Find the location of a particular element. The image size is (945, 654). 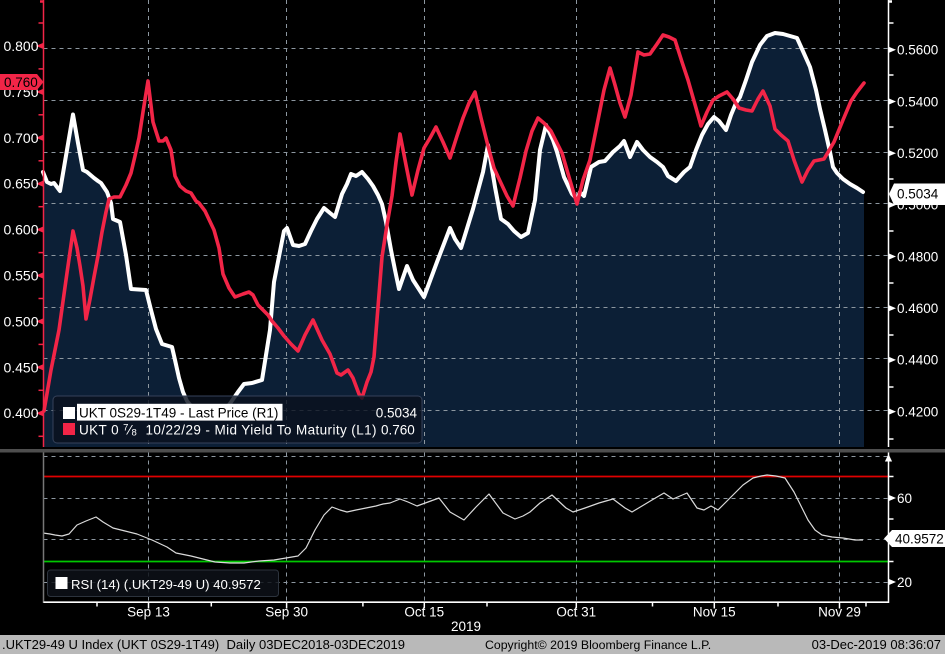

svg-text: Oct 15 is located at coordinates (424, 612).